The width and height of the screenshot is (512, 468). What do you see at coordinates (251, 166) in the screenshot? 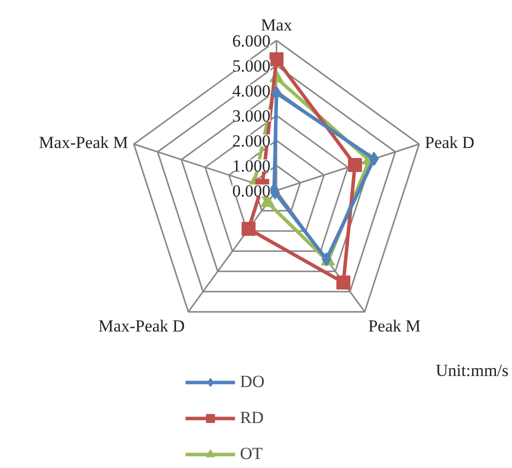
I see `y-tick-label: 1.000` at bounding box center [251, 166].